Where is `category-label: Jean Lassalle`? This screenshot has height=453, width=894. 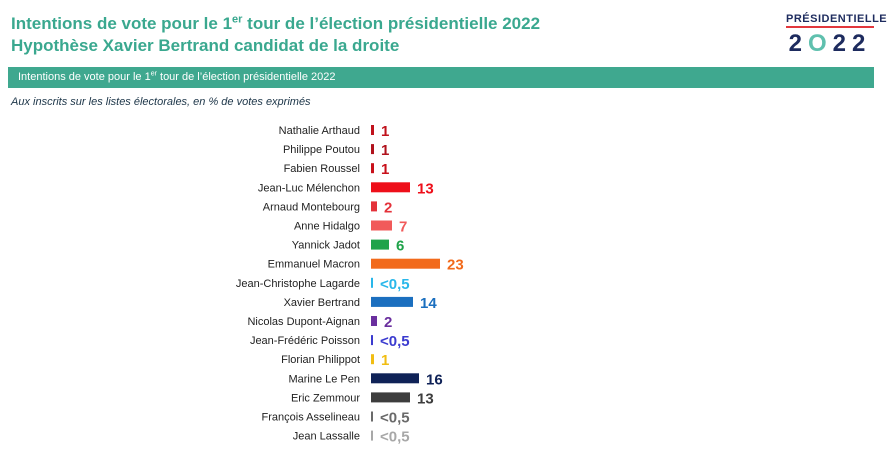
category-label: Jean Lassalle is located at coordinates (326, 437).